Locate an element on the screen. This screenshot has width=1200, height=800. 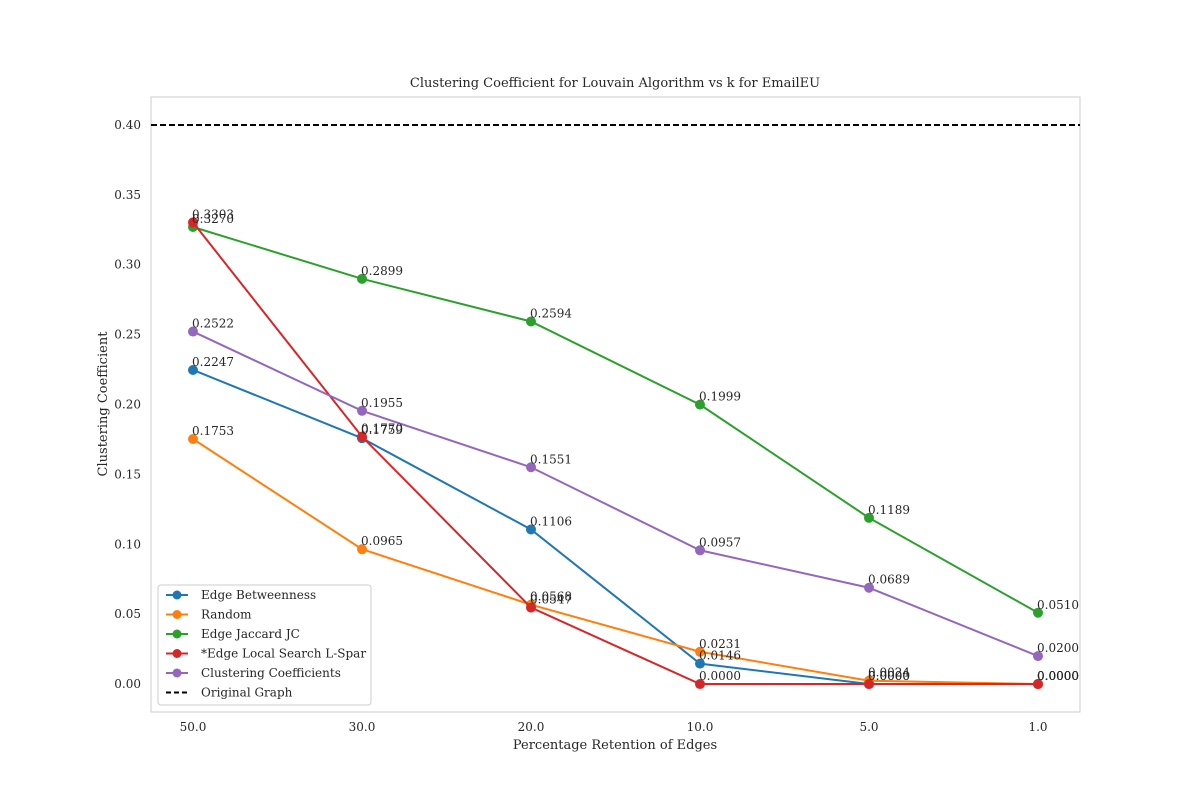
y-tick-label: 0.15 is located at coordinates (127, 474).